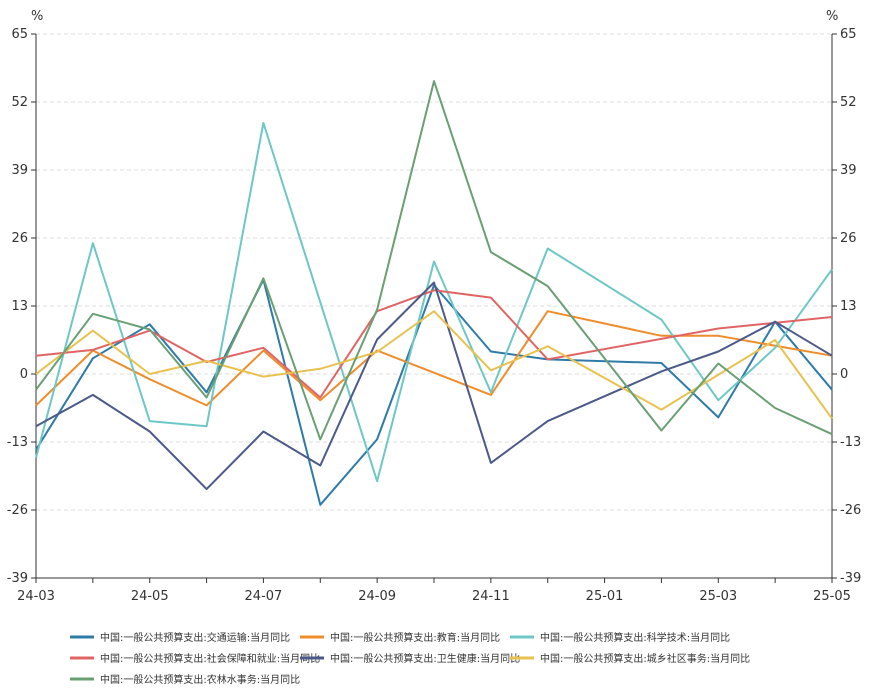 The image size is (875, 692). Describe the element at coordinates (848, 170) in the screenshot. I see `y-tick-label-right: 39` at that location.